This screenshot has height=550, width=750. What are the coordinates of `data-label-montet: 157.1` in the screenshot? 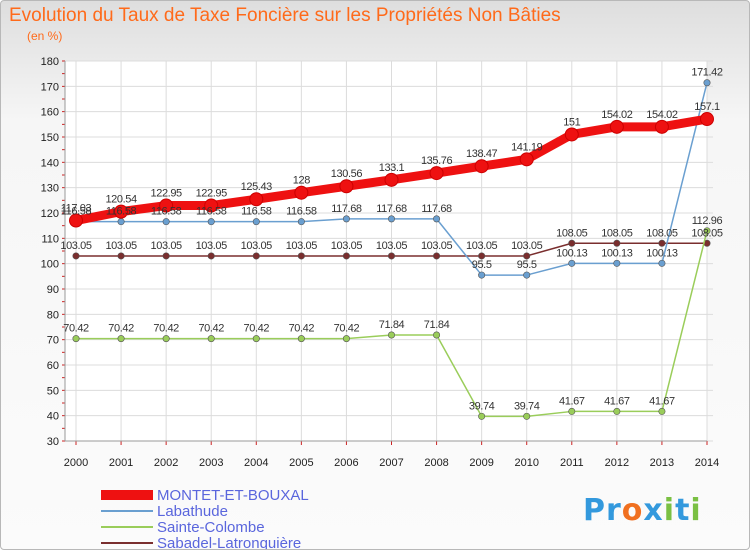 It's located at (707, 107).